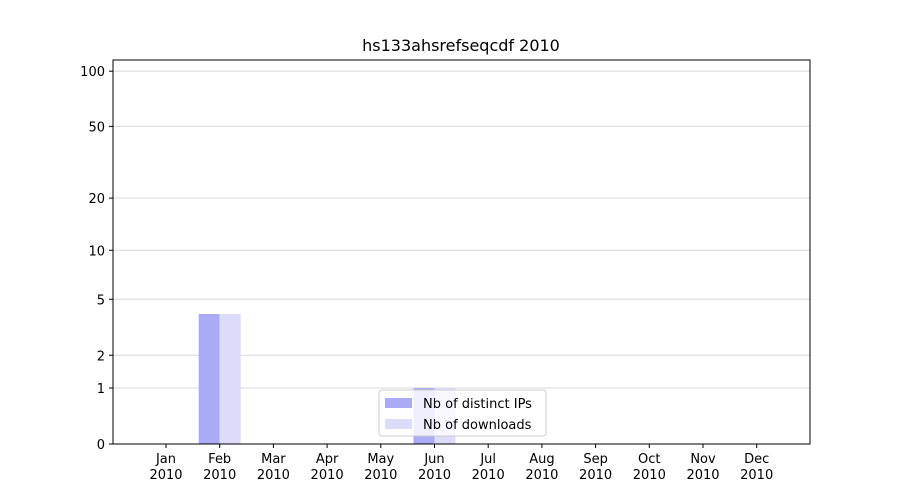 The image size is (900, 500). What do you see at coordinates (542, 467) in the screenshot?
I see `x-tick-label: Aug 2010` at bounding box center [542, 467].